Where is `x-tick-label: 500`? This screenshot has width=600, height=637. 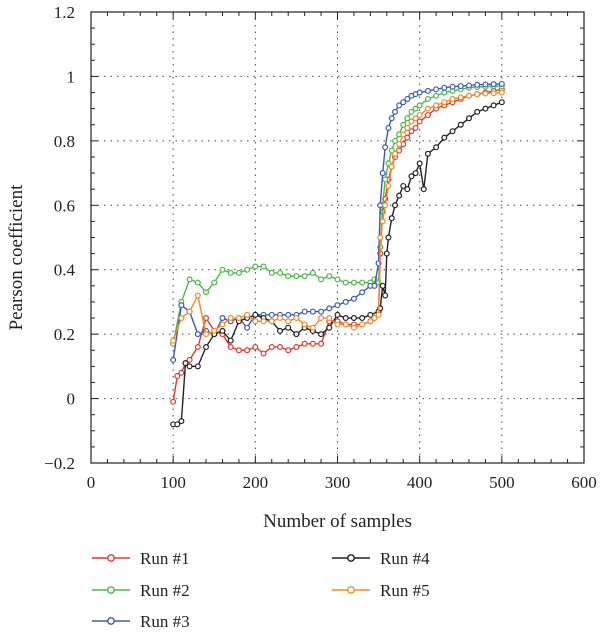 x-tick-label: 500 is located at coordinates (502, 482).